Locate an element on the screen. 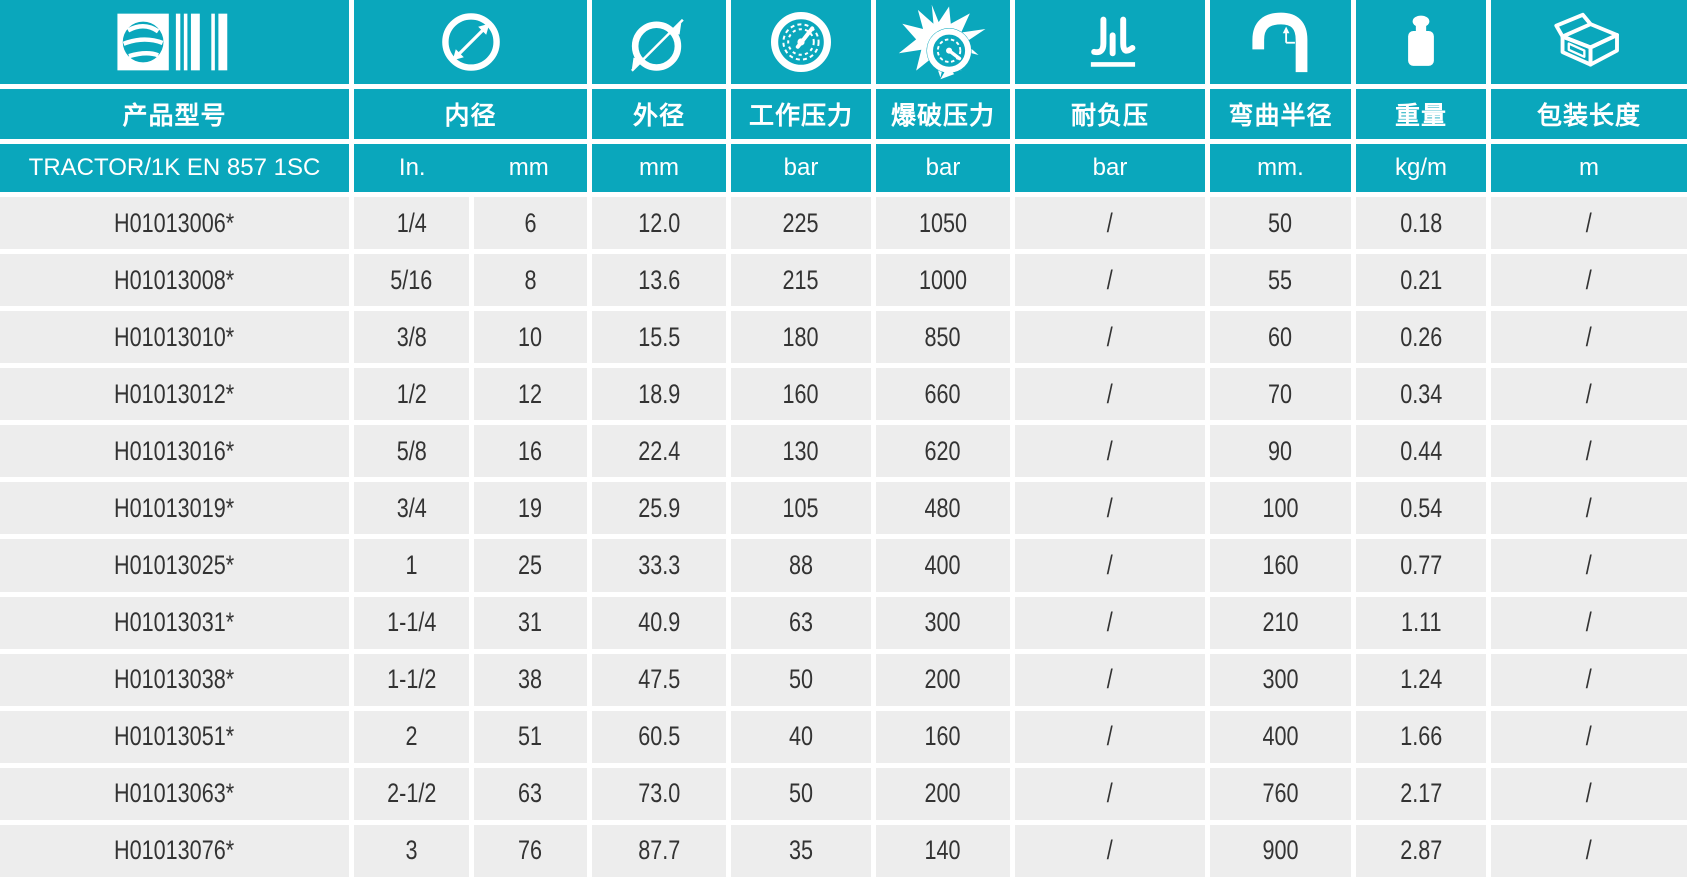 The image size is (1687, 877). cell-value: 100 is located at coordinates (1280, 507).